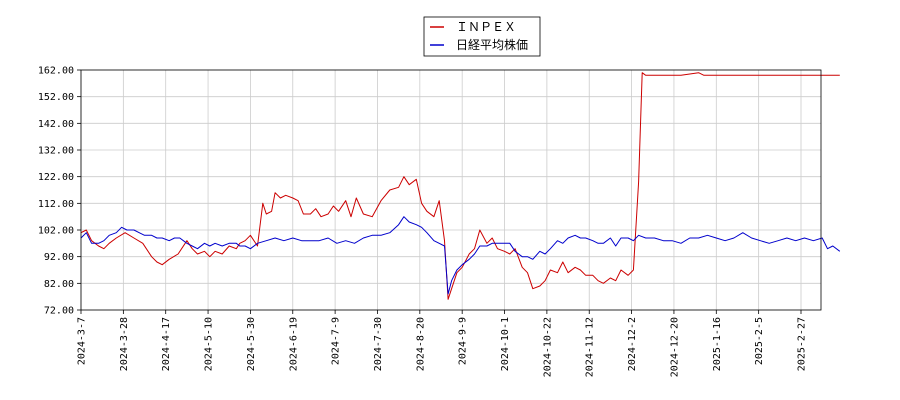 The width and height of the screenshot is (900, 400). What do you see at coordinates (717, 344) in the screenshot?
I see `x-tick-label: 2025-1-16` at bounding box center [717, 344].